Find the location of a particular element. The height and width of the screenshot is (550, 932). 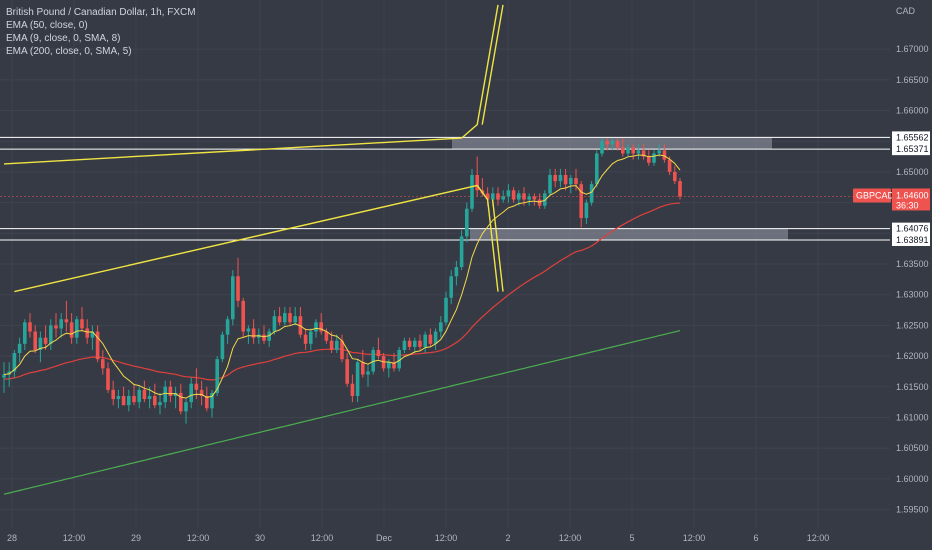

y-tick-label: 1.63500 is located at coordinates (912, 264).